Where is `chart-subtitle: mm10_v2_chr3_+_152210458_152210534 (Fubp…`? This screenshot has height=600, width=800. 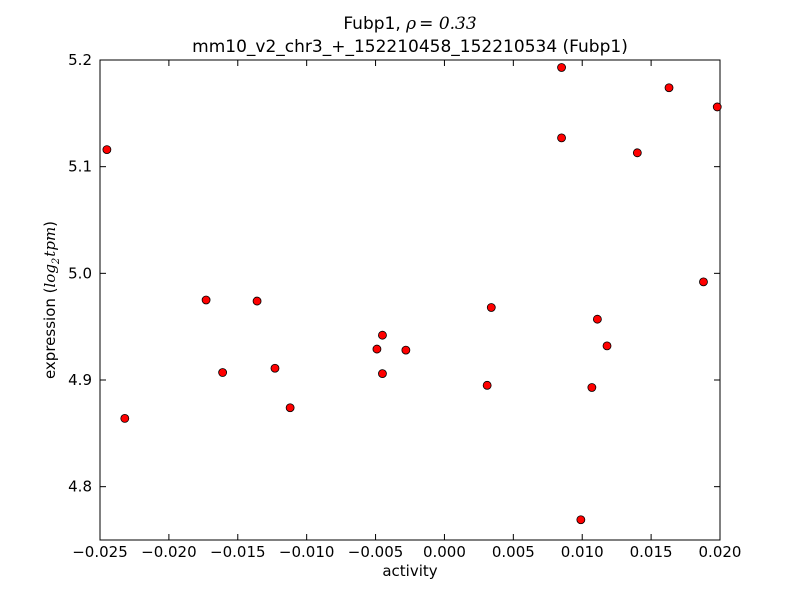
chart-subtitle: mm10_v2_chr3_+_152210458_152210534 (Fubp… is located at coordinates (410, 47).